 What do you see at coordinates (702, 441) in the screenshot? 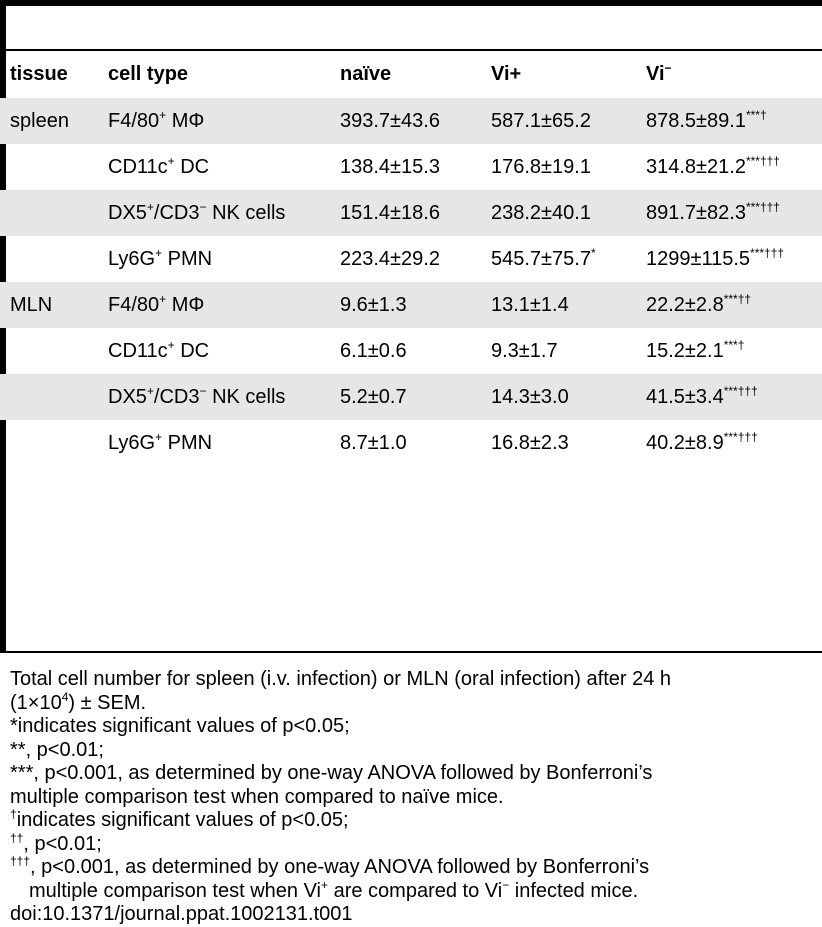
I see `cell-vi-minus: 40.2±8.9***†††` at bounding box center [702, 441].